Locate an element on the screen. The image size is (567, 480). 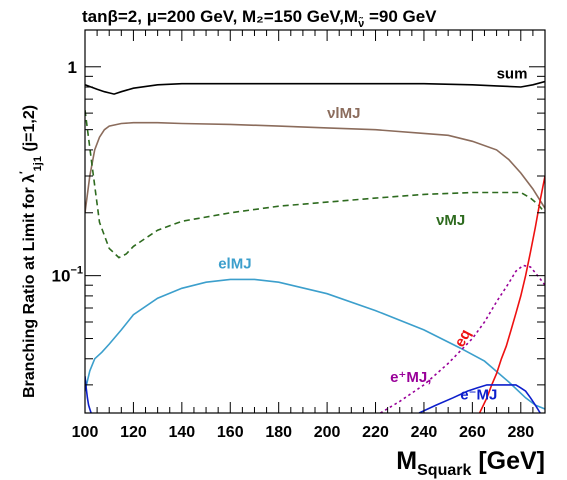
x-tick-label-6: 220 is located at coordinates (375, 432).